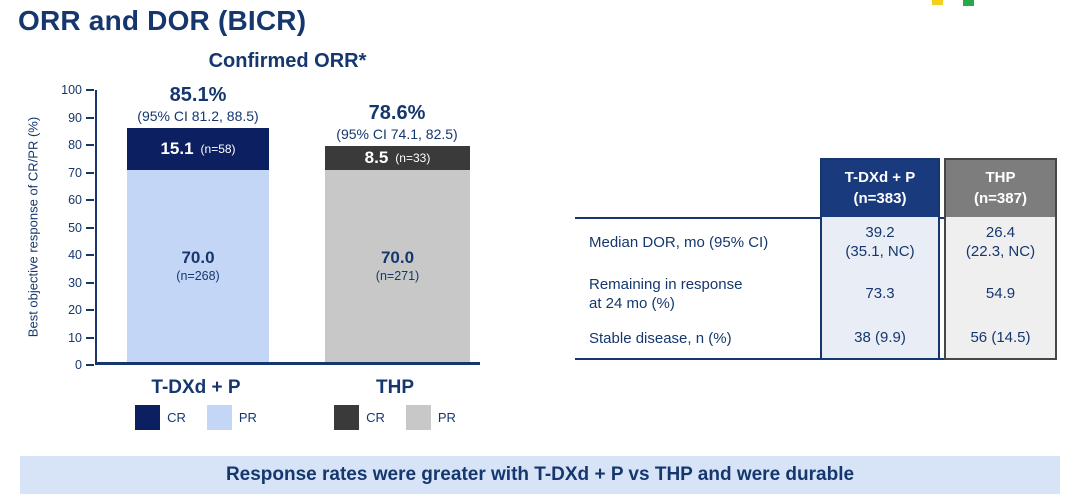 The image size is (1080, 502). What do you see at coordinates (75, 282) in the screenshot?
I see `y-tick-label: 30` at bounding box center [75, 282].